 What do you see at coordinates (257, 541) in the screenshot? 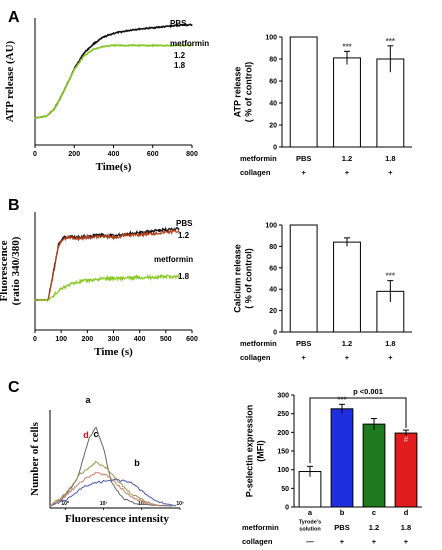
I see `row-label-collagen: collagen` at bounding box center [257, 541].